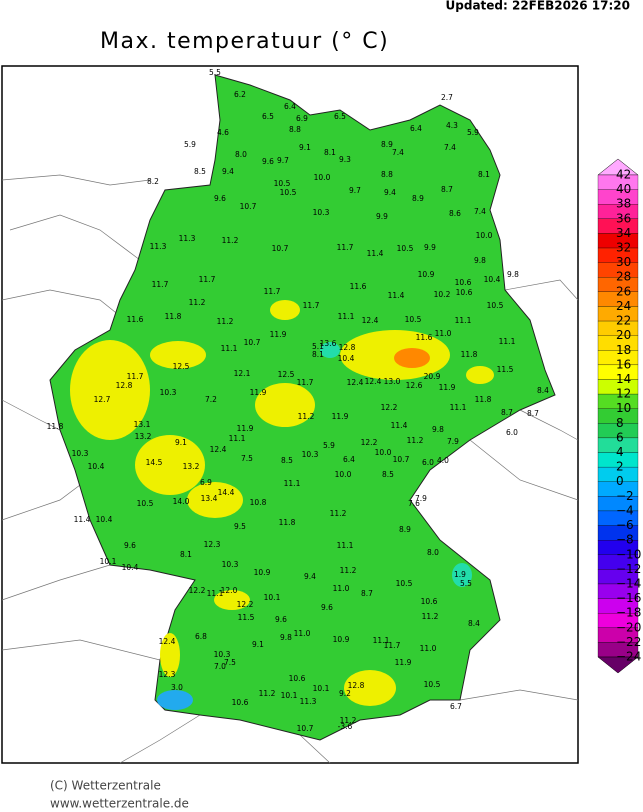 The height and width of the screenshot is (812, 643). I want to click on station-value: 10.9, so click(341, 639).